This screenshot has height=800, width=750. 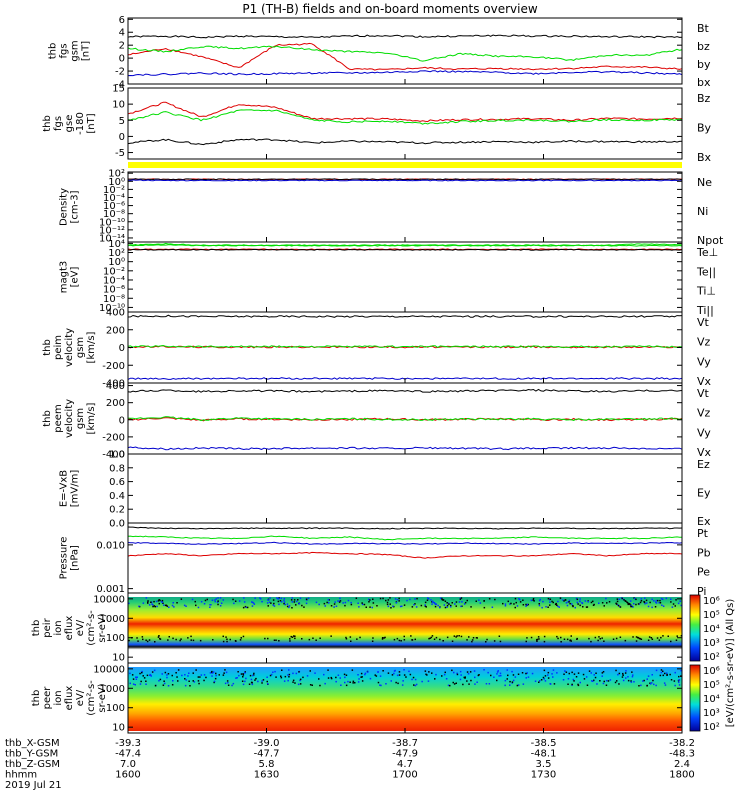 I want to click on legend-entry: bz, so click(x=703, y=46).